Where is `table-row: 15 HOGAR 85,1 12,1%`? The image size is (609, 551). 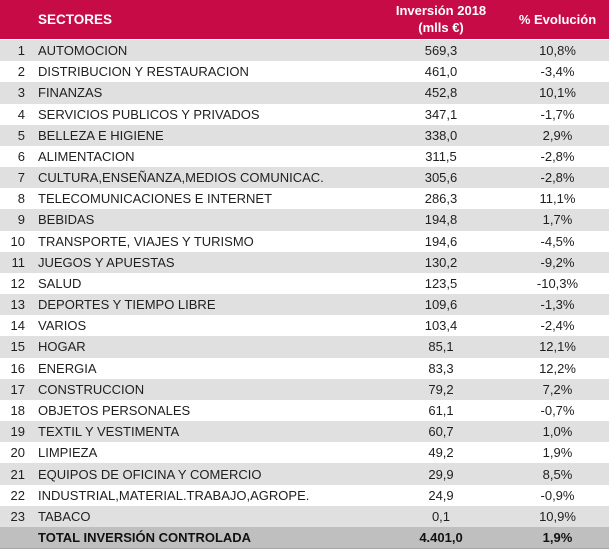 table-row: 15 HOGAR 85,1 12,1% is located at coordinates (304, 347).